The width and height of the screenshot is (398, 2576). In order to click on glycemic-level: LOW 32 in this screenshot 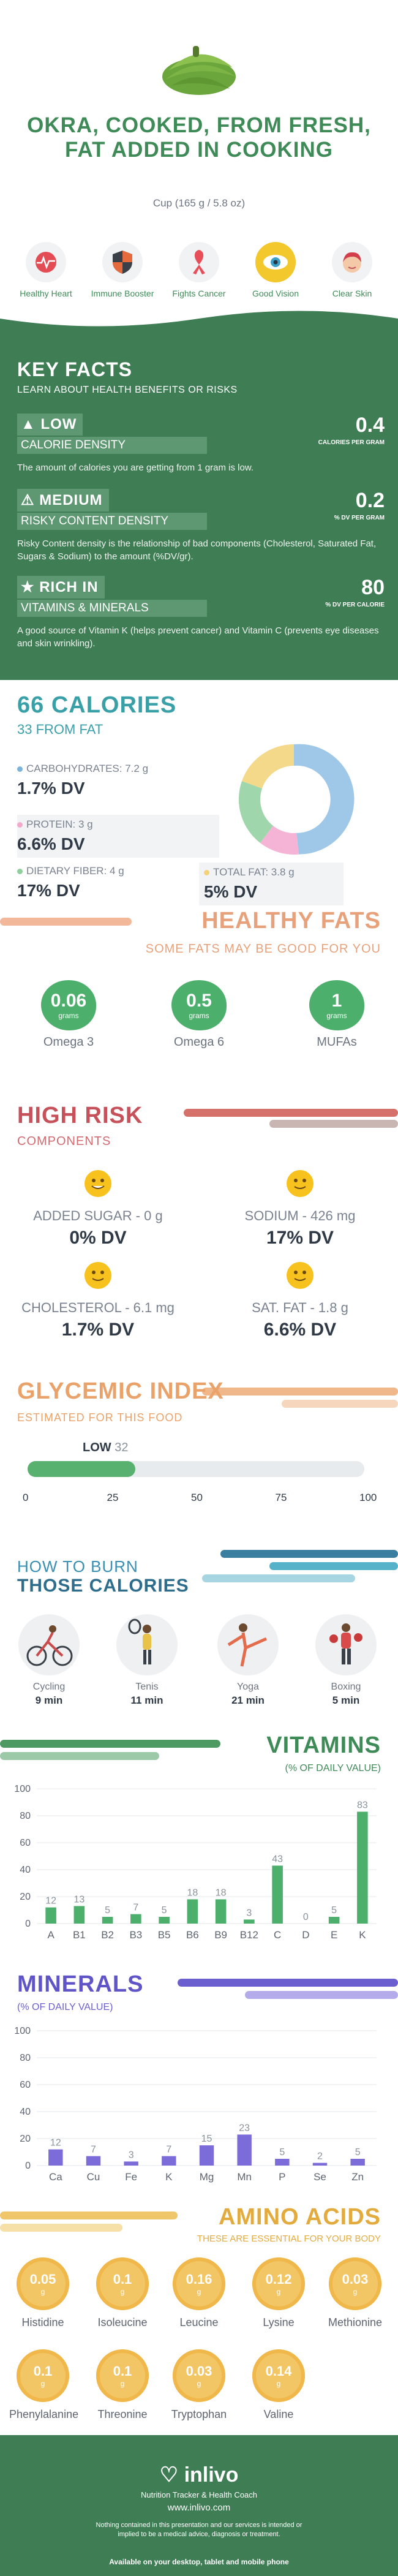, I will do `click(106, 1447)`.